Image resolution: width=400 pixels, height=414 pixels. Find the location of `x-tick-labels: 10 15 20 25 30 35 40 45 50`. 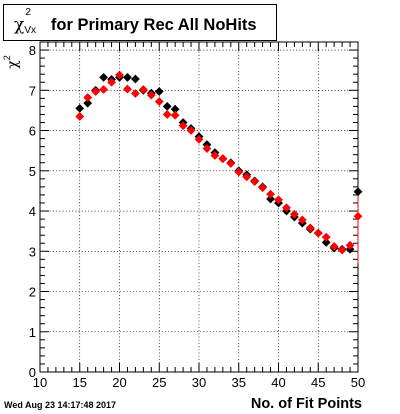

x-tick-labels: 10 15 20 25 30 35 40 45 50 is located at coordinates (199, 382).